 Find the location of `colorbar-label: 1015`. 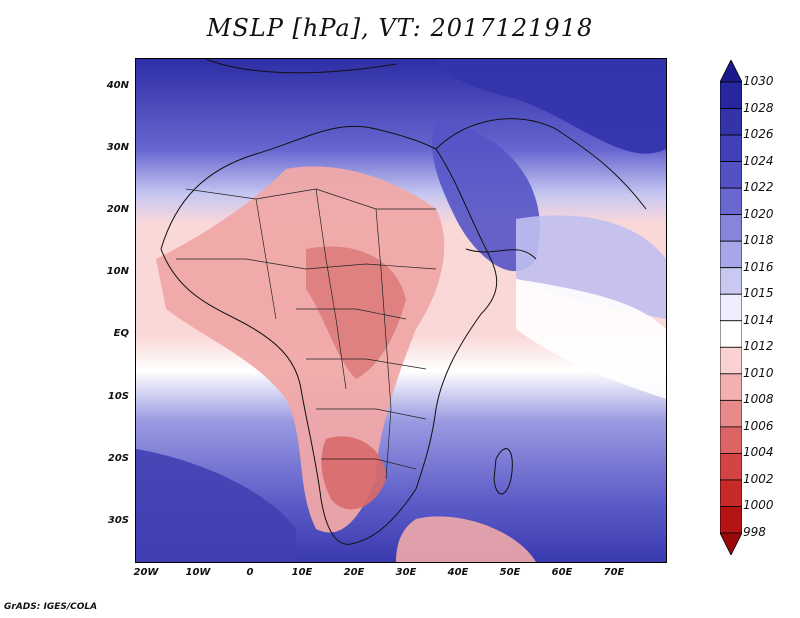

colorbar-label: 1015 is located at coordinates (758, 293).